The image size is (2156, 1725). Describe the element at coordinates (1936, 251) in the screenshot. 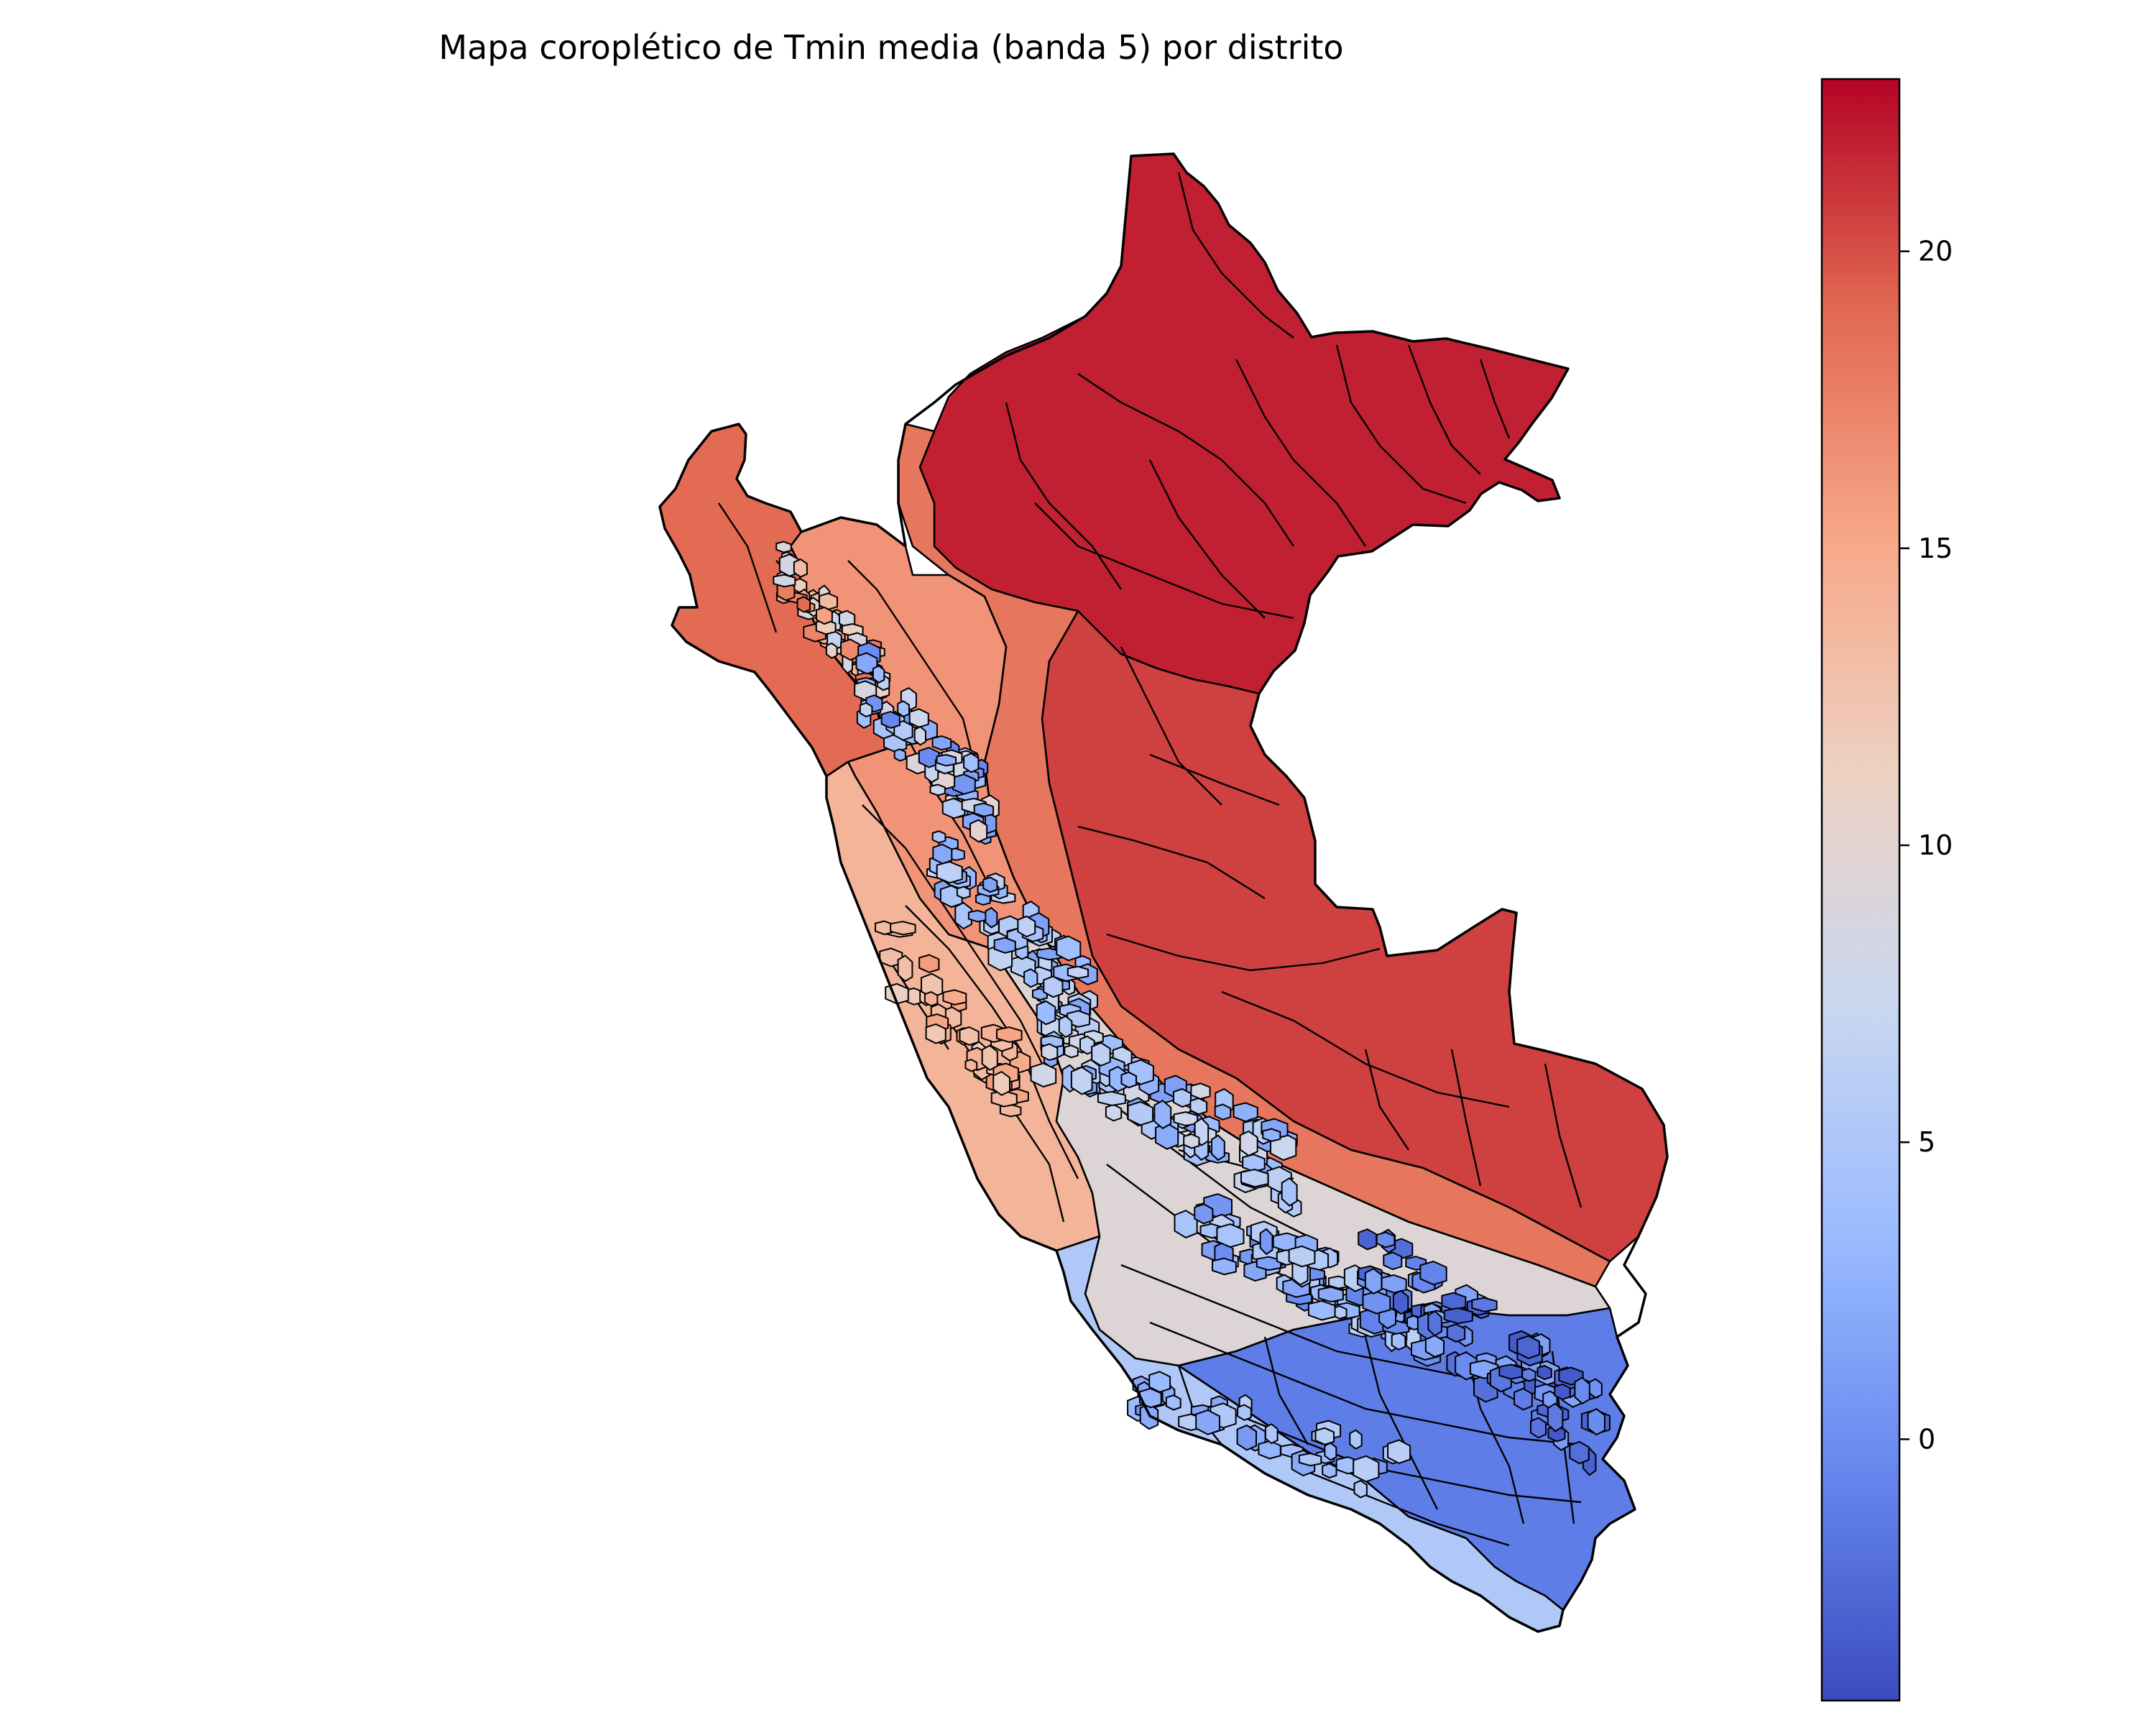

I see `colorbar-tick-label: 20` at that location.